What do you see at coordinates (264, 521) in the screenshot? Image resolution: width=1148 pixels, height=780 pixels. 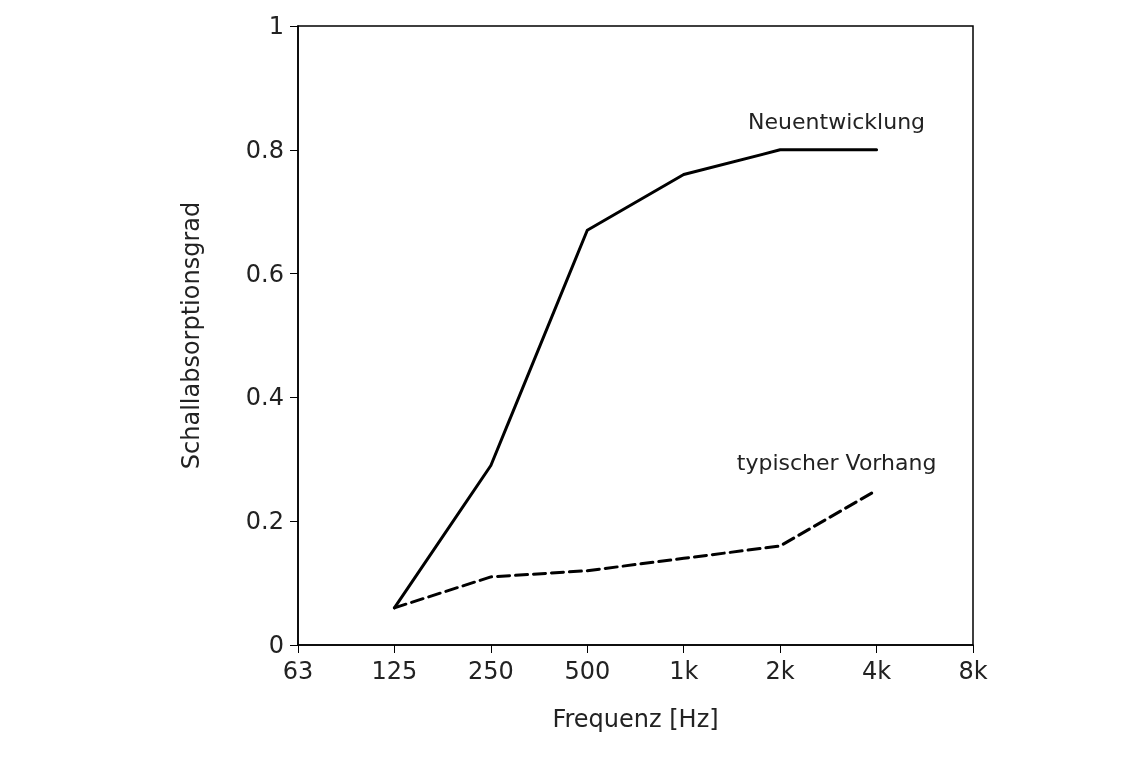 I see `y-tick-label: 0.2` at bounding box center [264, 521].